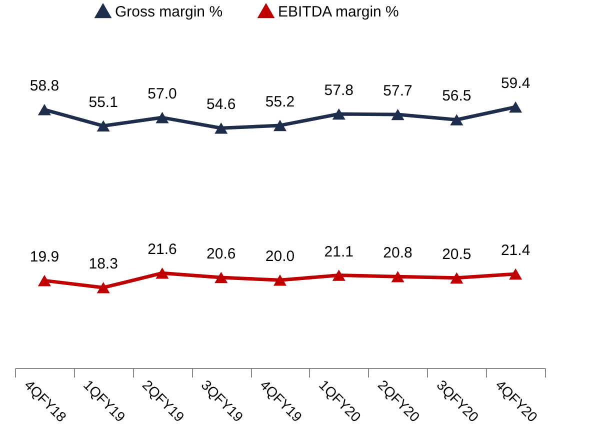  What do you see at coordinates (162, 94) in the screenshot?
I see `data-label: 57.0` at bounding box center [162, 94].